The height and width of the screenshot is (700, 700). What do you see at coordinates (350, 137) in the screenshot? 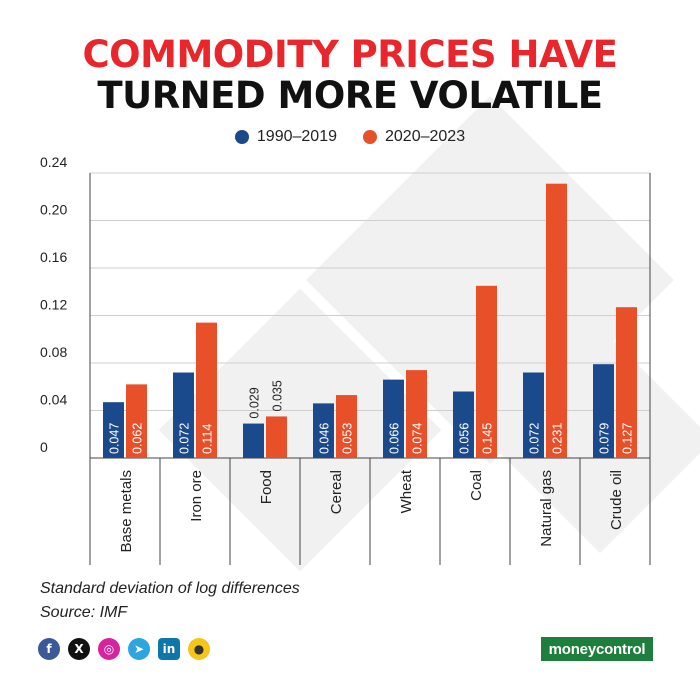
I see `legend: 1990–2019 2020–2023` at bounding box center [350, 137].